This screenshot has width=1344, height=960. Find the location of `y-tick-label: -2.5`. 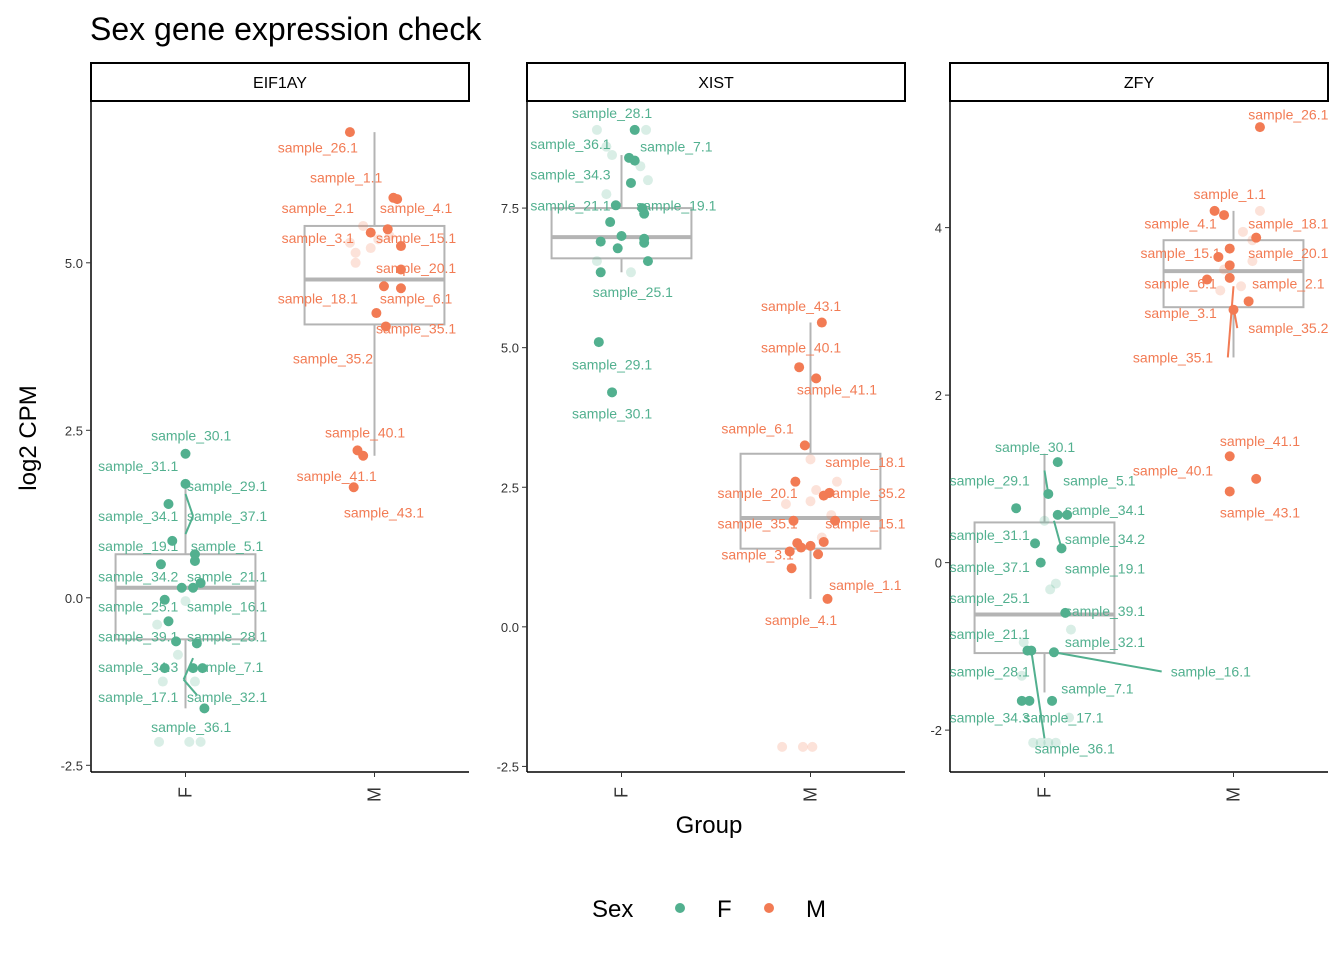

y-tick-label: -2.5 is located at coordinates (72, 765).